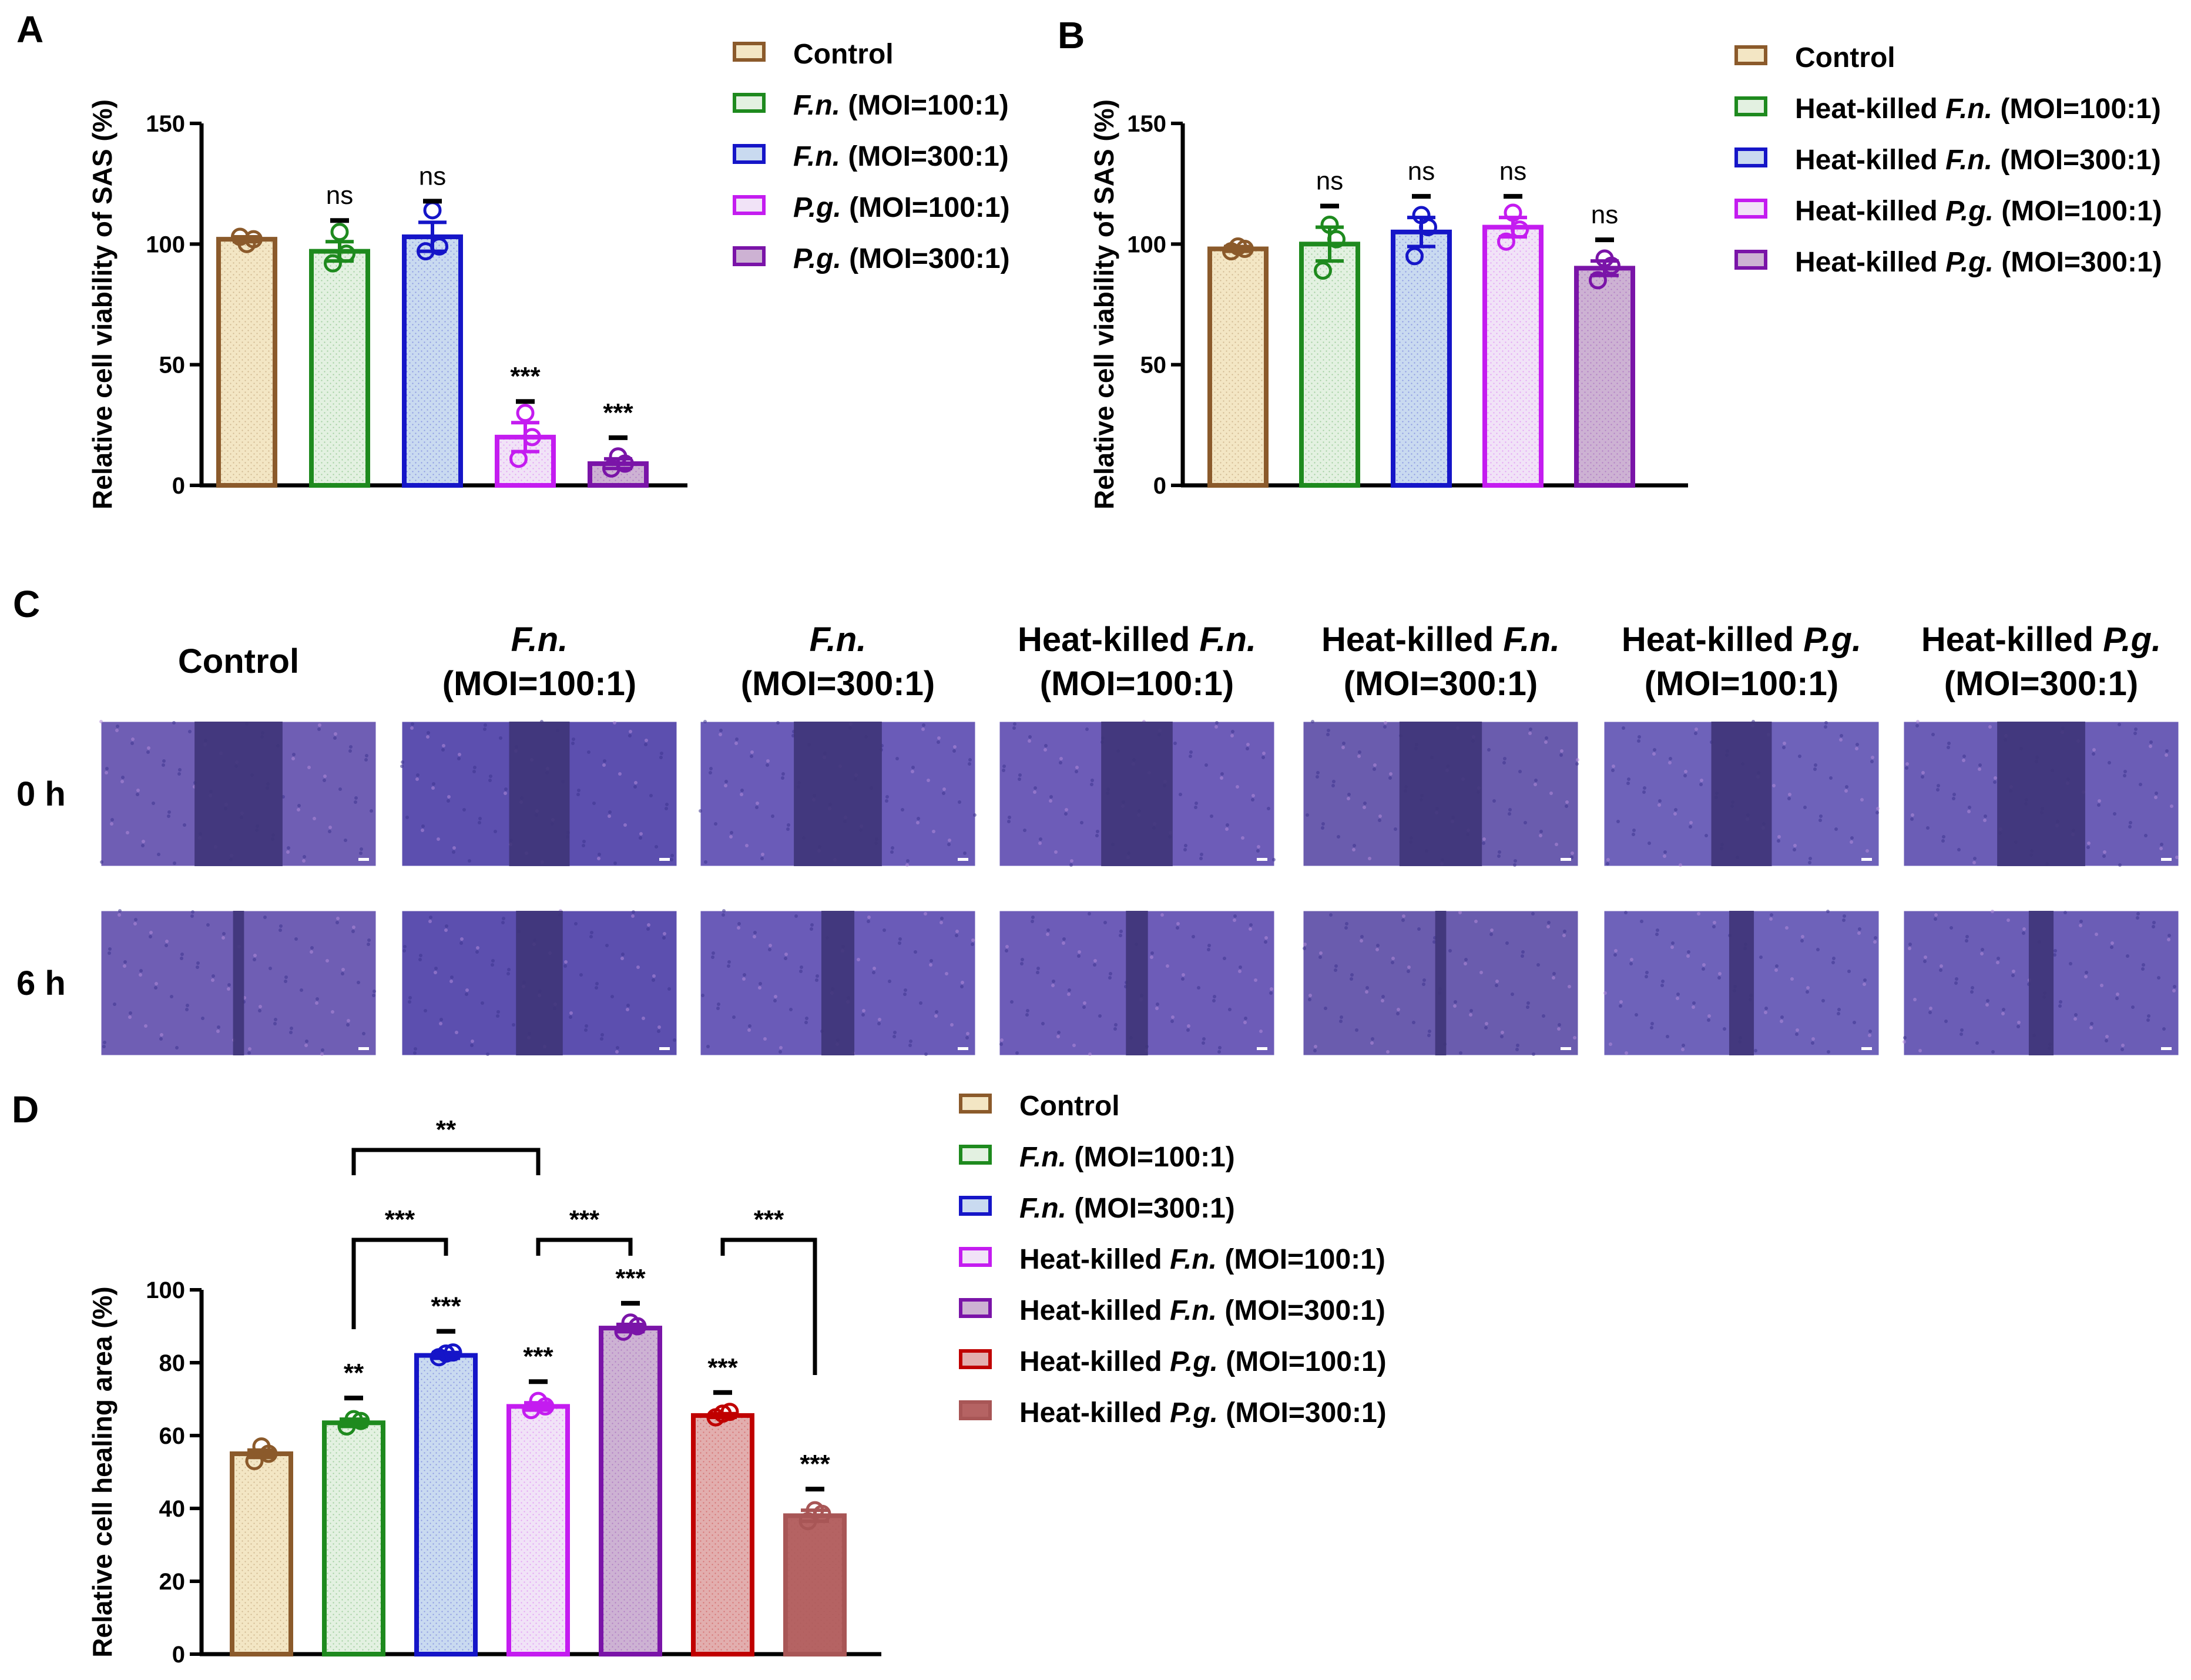  Describe the element at coordinates (1741, 640) in the screenshot. I see `column-header: Heat-killed P.g.` at that location.